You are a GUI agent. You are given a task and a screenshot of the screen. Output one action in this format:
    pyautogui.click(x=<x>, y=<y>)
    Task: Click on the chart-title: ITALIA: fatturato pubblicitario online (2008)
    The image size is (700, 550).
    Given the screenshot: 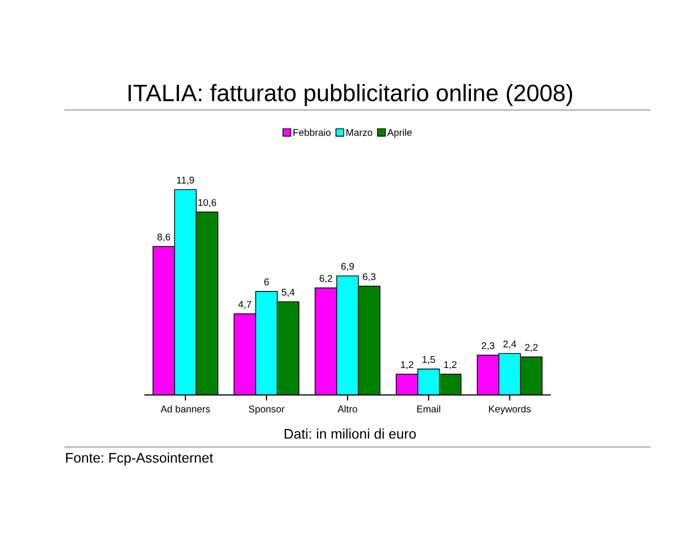 What is the action you would take?
    pyautogui.click(x=350, y=95)
    